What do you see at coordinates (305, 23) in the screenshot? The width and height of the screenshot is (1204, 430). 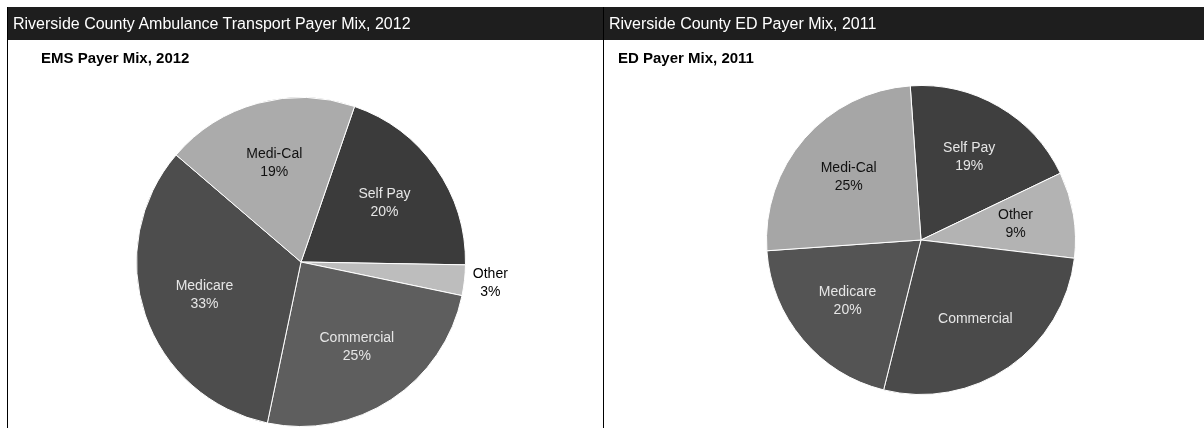 I see `chart-title: Riverside County Ambulance Transport Payer Mix, 2012` at bounding box center [305, 23].